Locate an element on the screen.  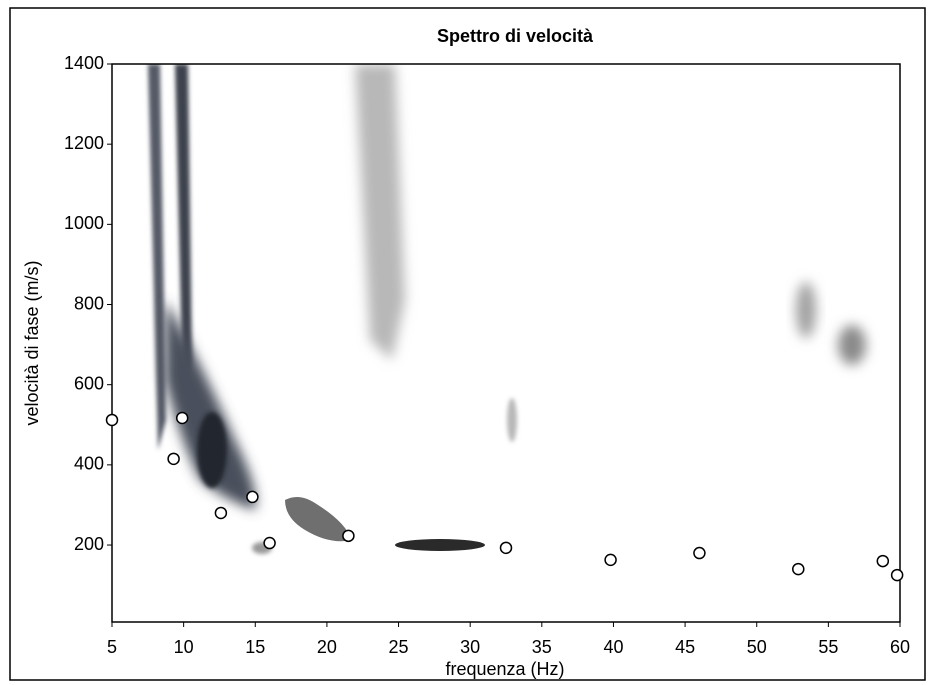
y-tick-label: 600 is located at coordinates (89, 383).